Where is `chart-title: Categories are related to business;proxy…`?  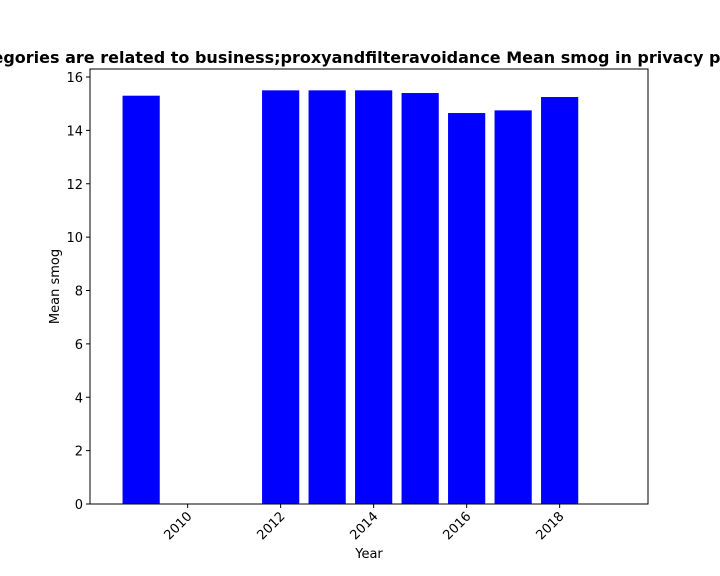
chart-title: Categories are related to business;proxy… is located at coordinates (360, 57).